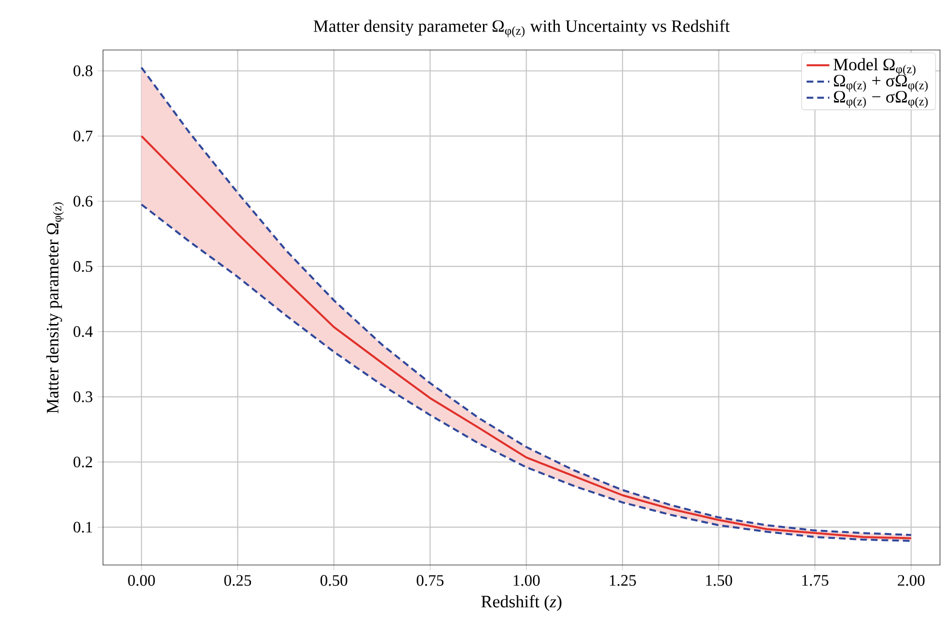 The height and width of the screenshot is (640, 946). What do you see at coordinates (83, 332) in the screenshot?
I see `y-tick-label: 0.4` at bounding box center [83, 332].